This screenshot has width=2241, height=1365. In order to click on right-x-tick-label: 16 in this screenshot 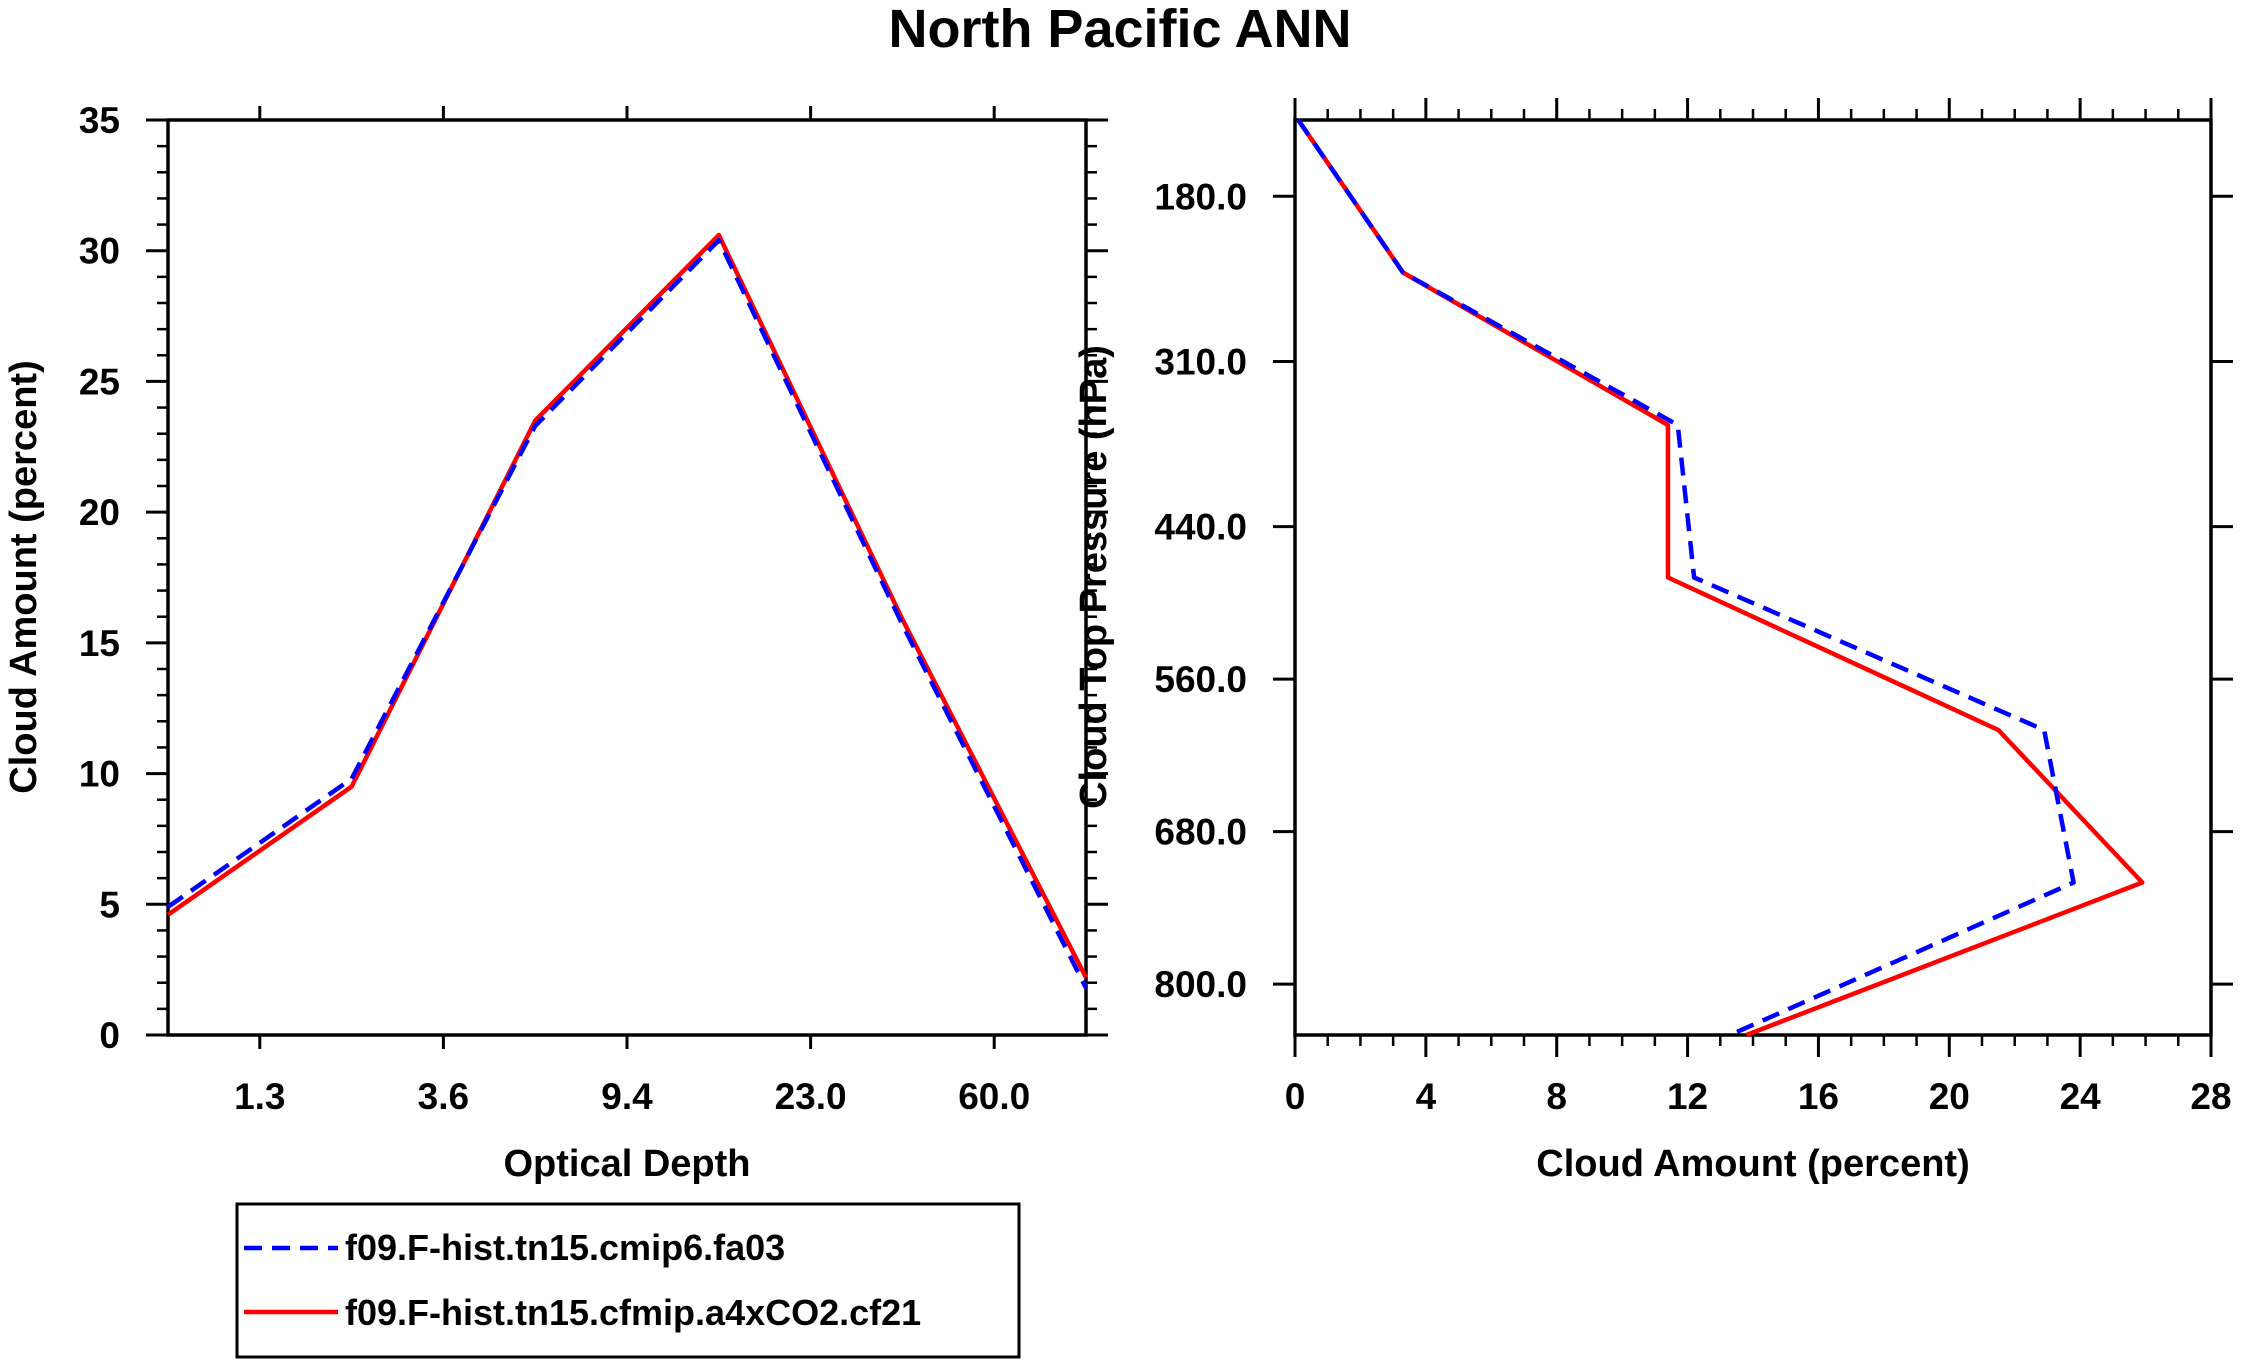, I will do `click(1818, 1096)`.